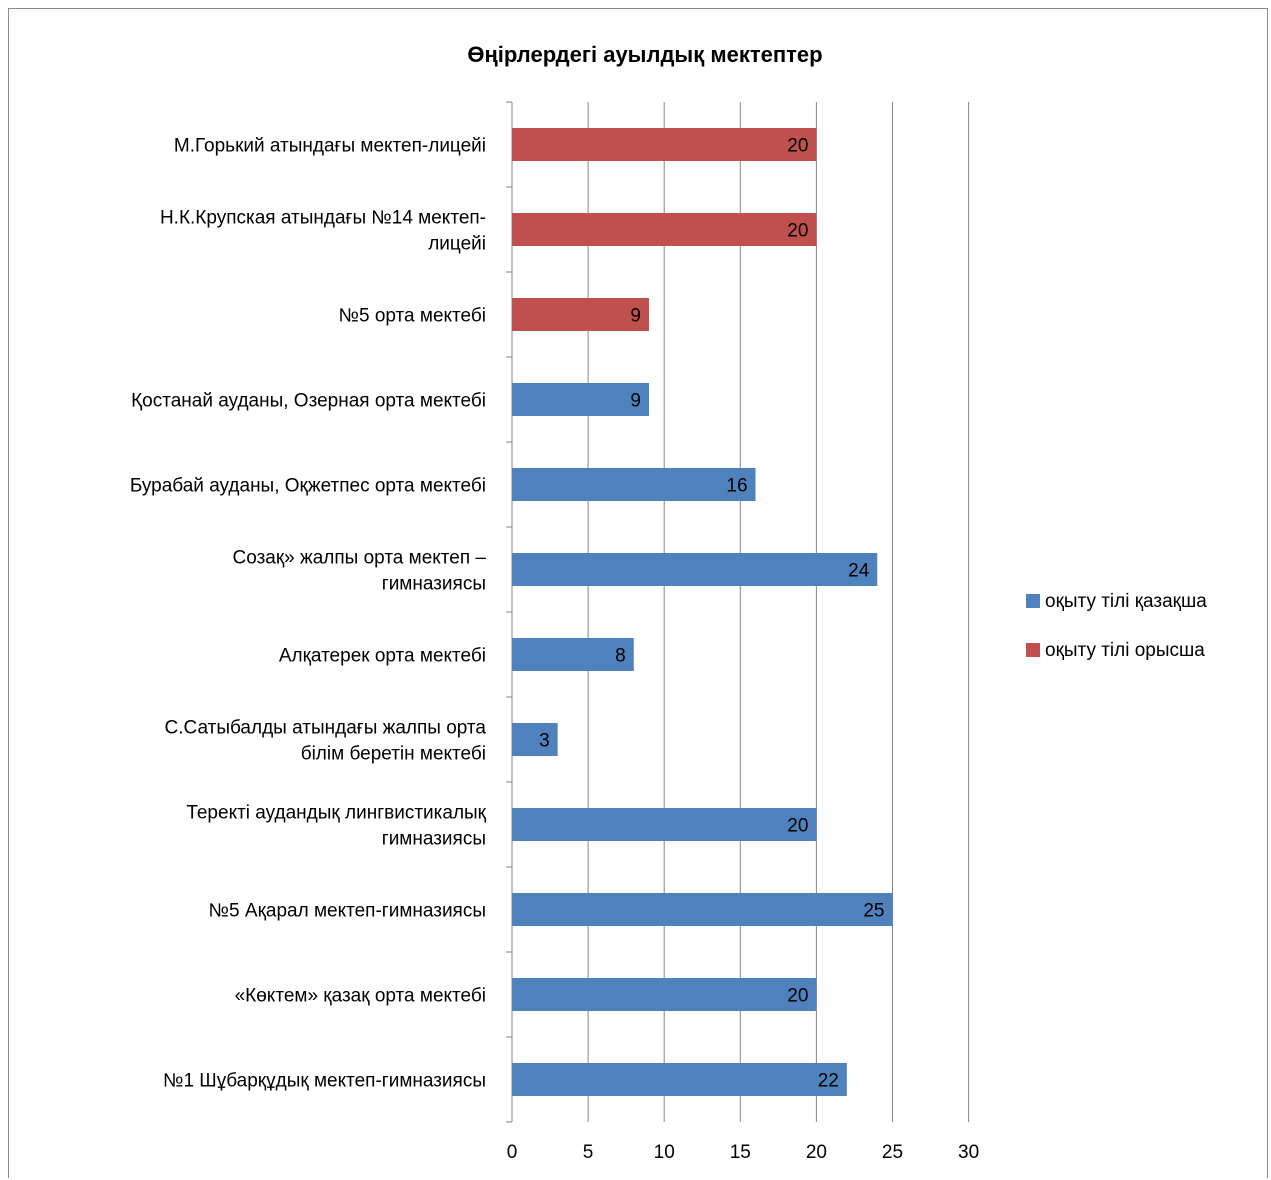 The height and width of the screenshot is (1180, 1271). What do you see at coordinates (512, 1152) in the screenshot?
I see `x-tick-label: 0` at bounding box center [512, 1152].